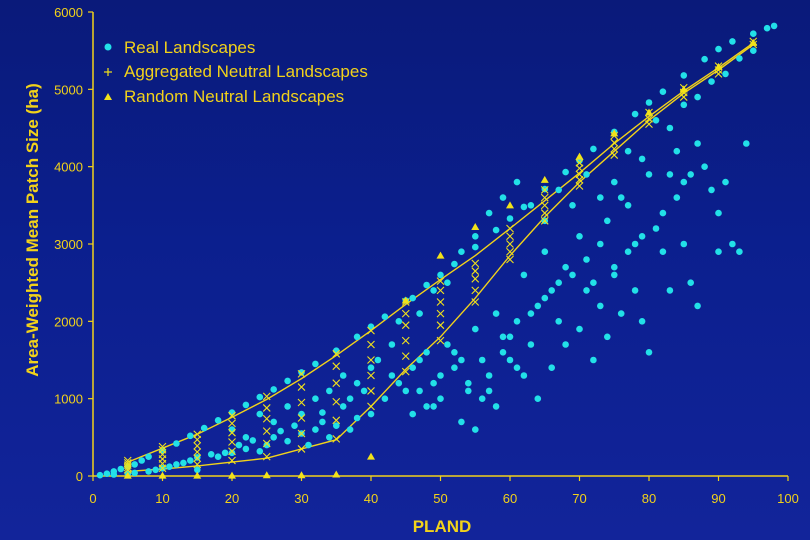  What do you see at coordinates (68, 89) in the screenshot?
I see `y-tick-label: 5000` at bounding box center [68, 89].